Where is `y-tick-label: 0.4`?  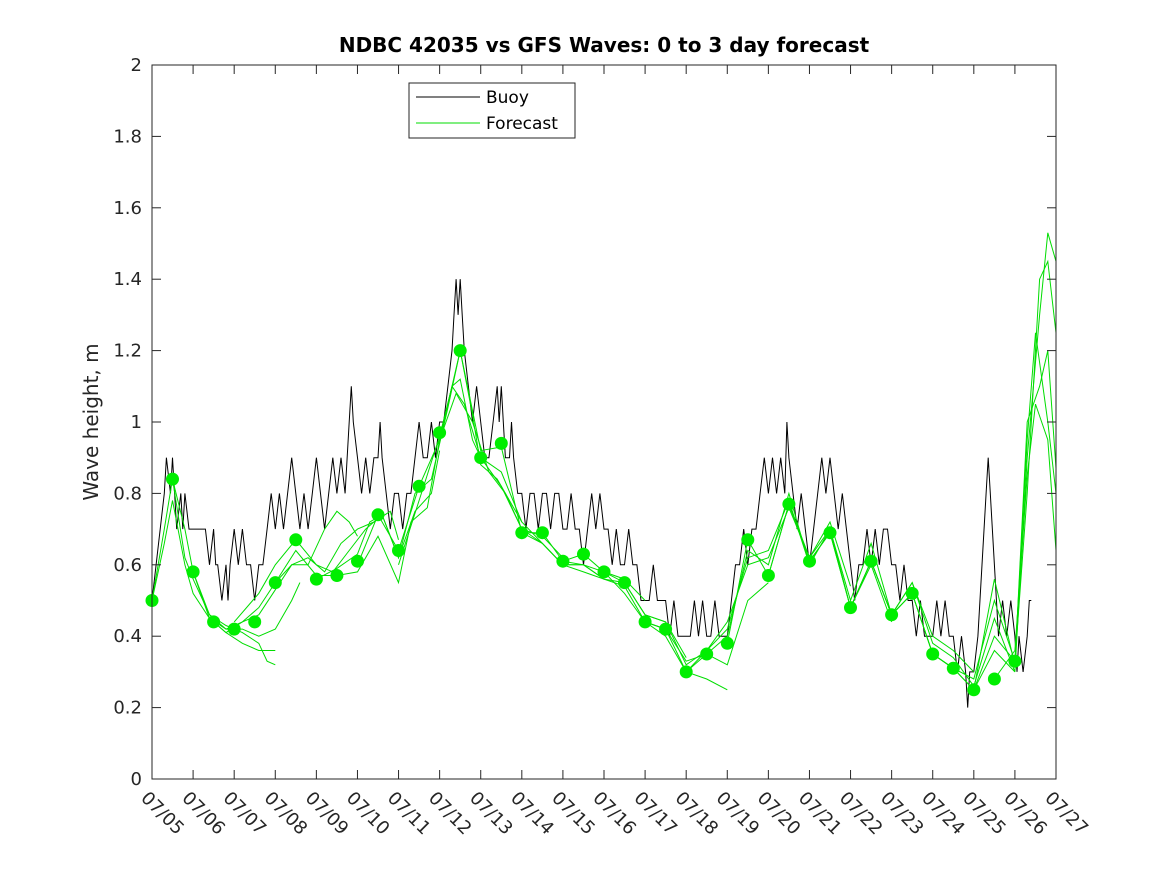
y-tick-label: 0.4 is located at coordinates (127, 636).